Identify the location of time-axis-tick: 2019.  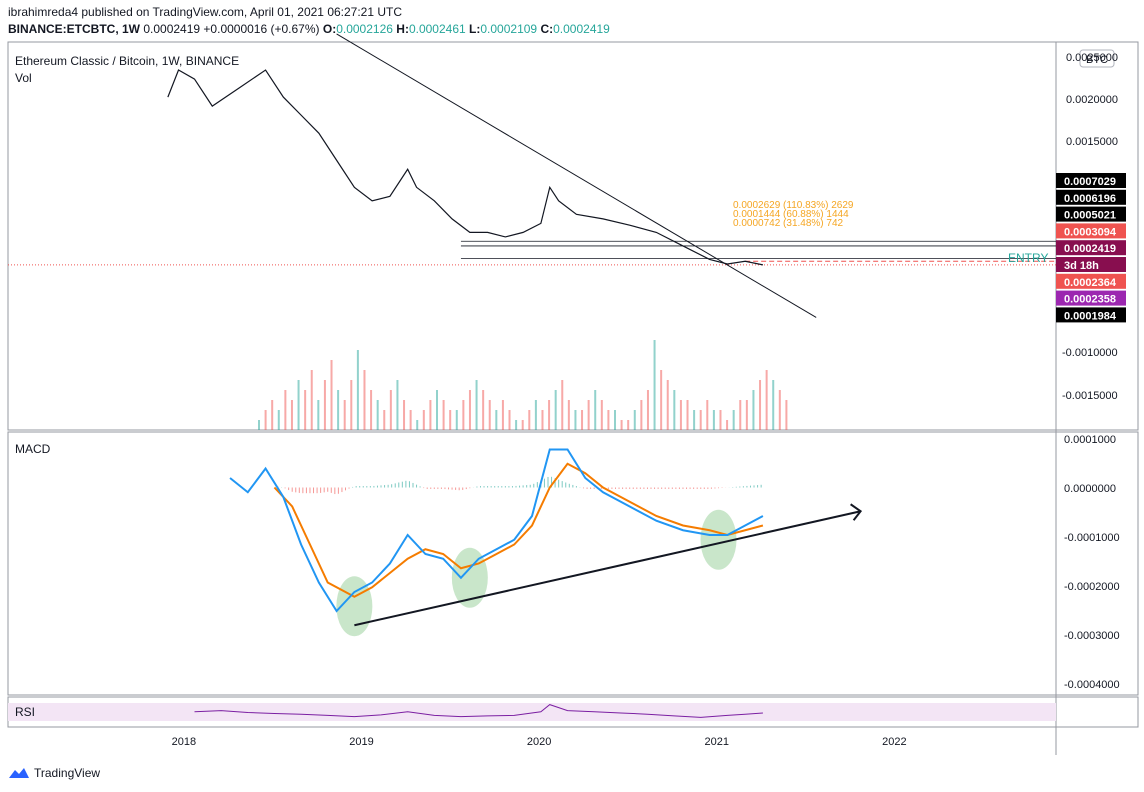
(361, 742).